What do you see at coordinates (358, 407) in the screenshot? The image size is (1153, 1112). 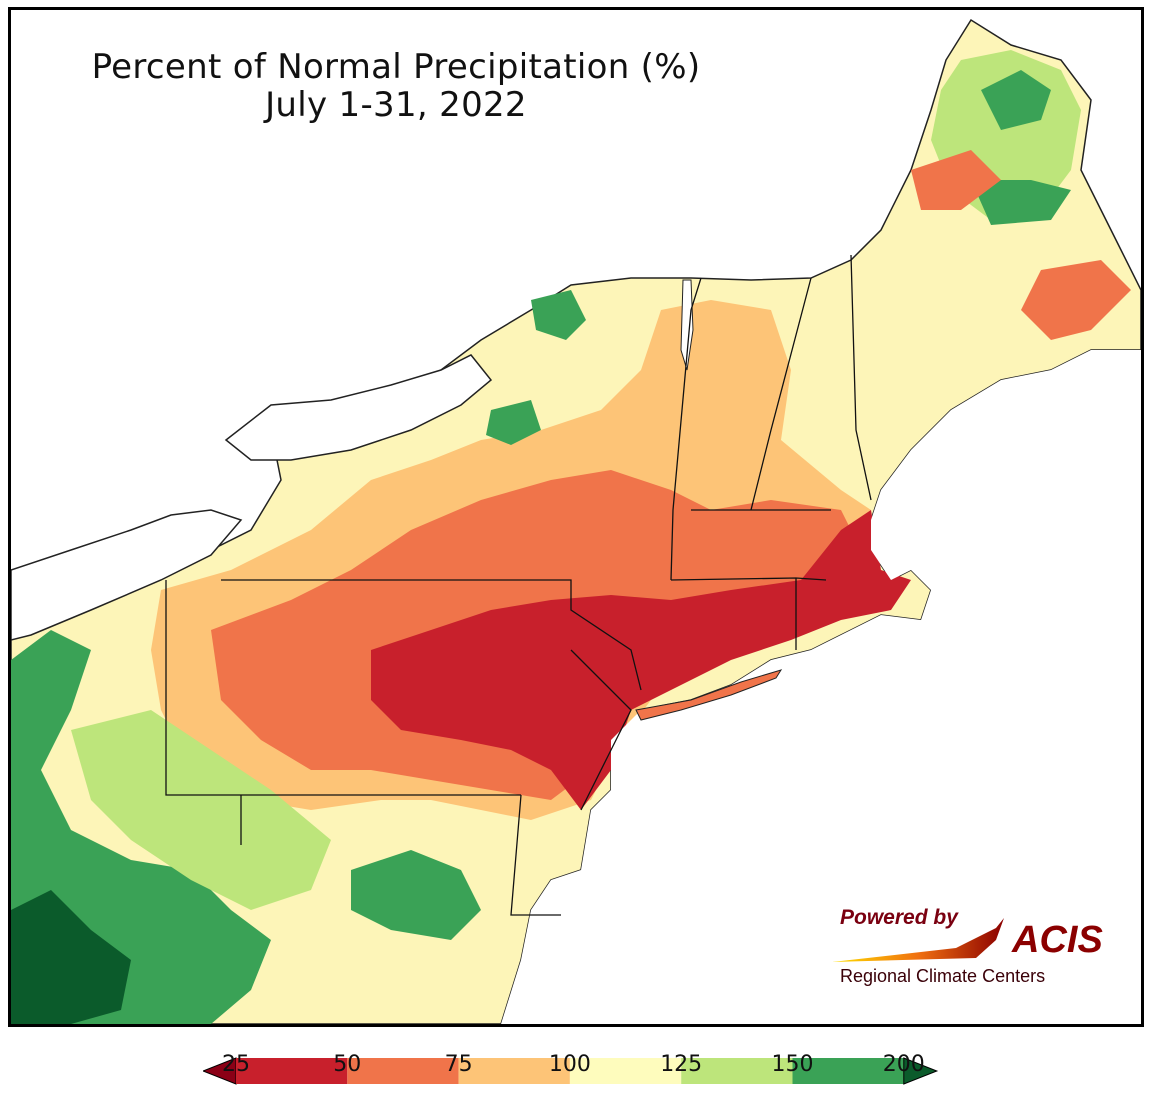 I see `lake-ontario` at bounding box center [358, 407].